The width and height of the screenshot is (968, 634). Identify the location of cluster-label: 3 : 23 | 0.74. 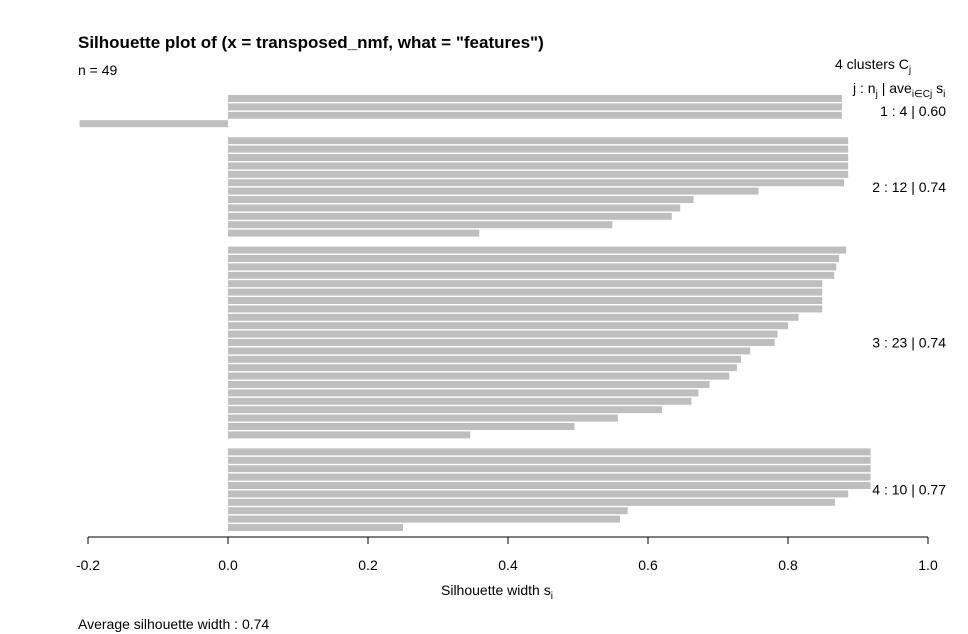
(909, 343).